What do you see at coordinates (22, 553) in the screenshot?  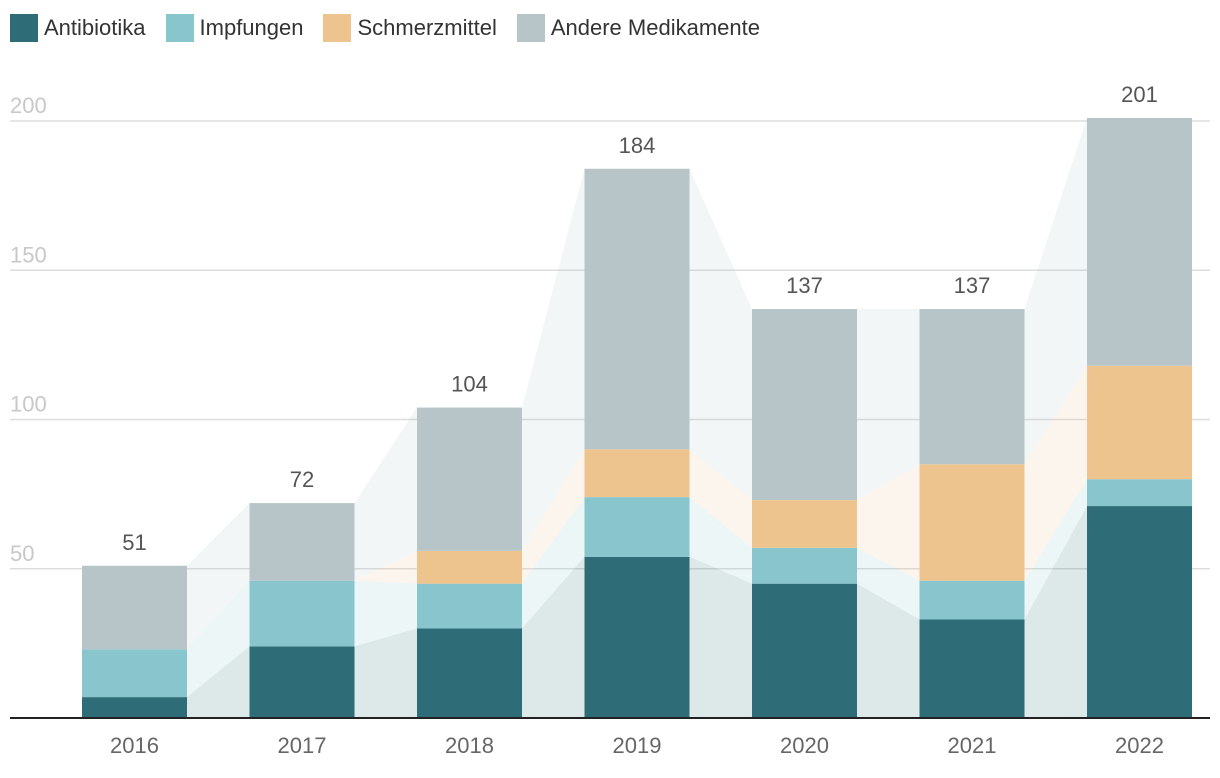 I see `y-tick-label: 50` at bounding box center [22, 553].